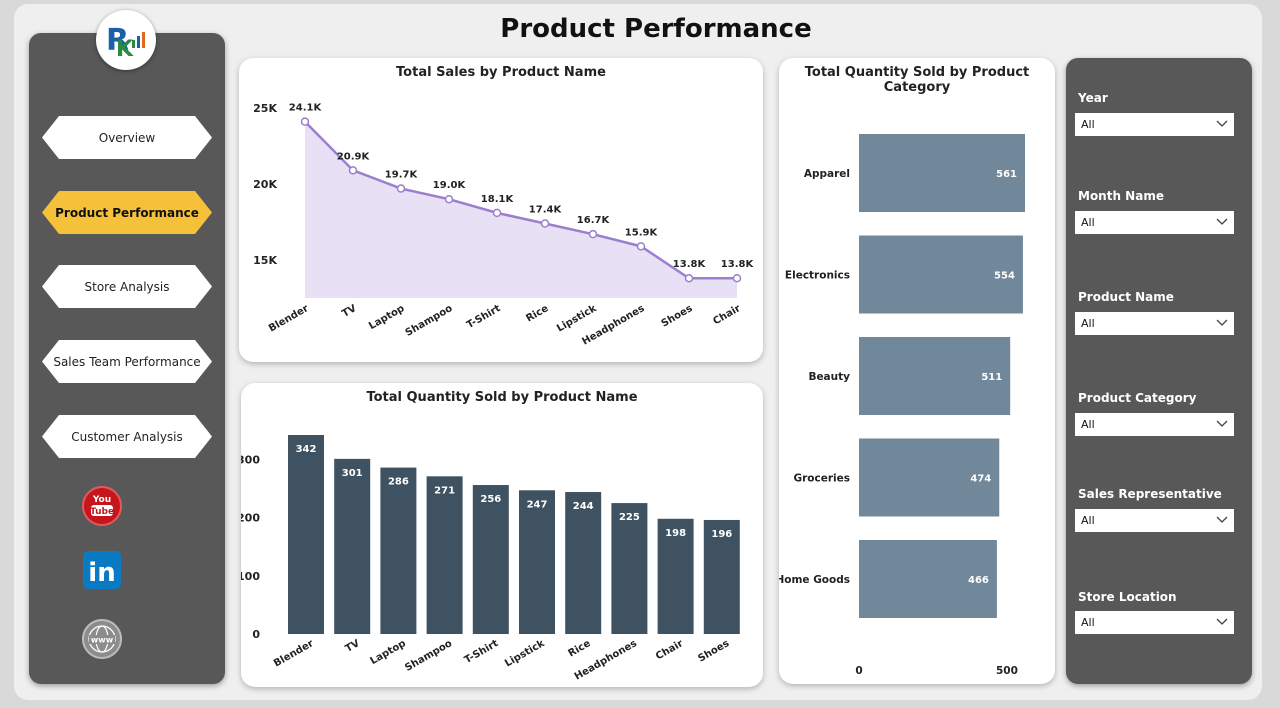 The height and width of the screenshot is (708, 1280). What do you see at coordinates (1088, 222) in the screenshot?
I see `month-name-filter-value: All` at bounding box center [1088, 222].